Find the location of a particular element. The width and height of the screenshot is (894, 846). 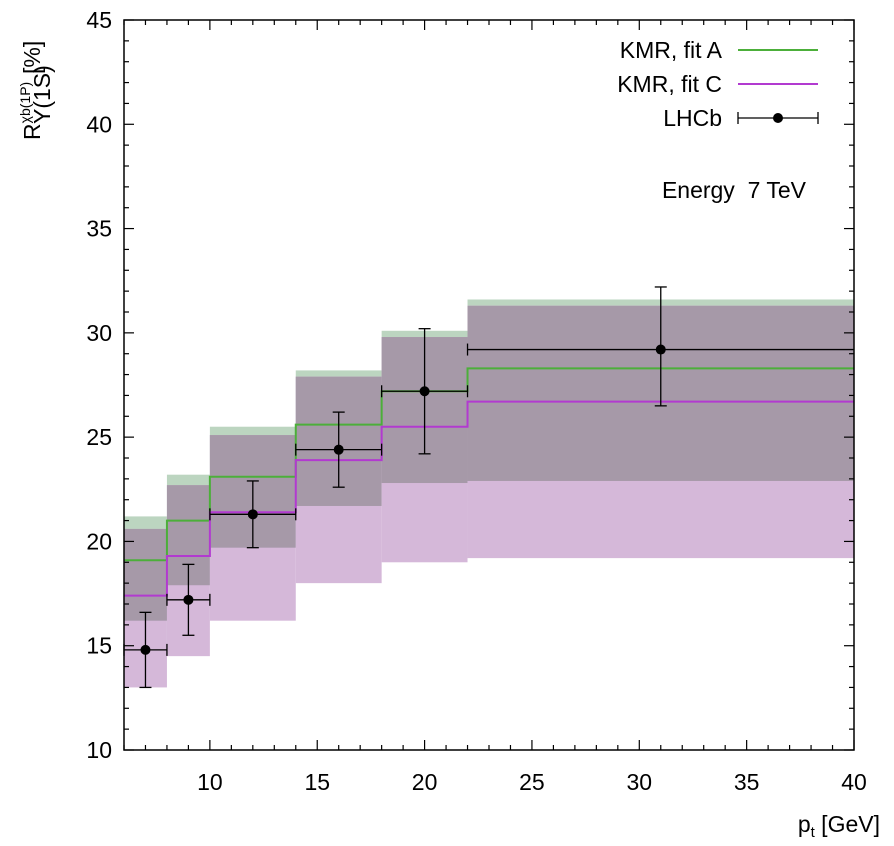

y-tick-label: 30 is located at coordinates (99, 333).